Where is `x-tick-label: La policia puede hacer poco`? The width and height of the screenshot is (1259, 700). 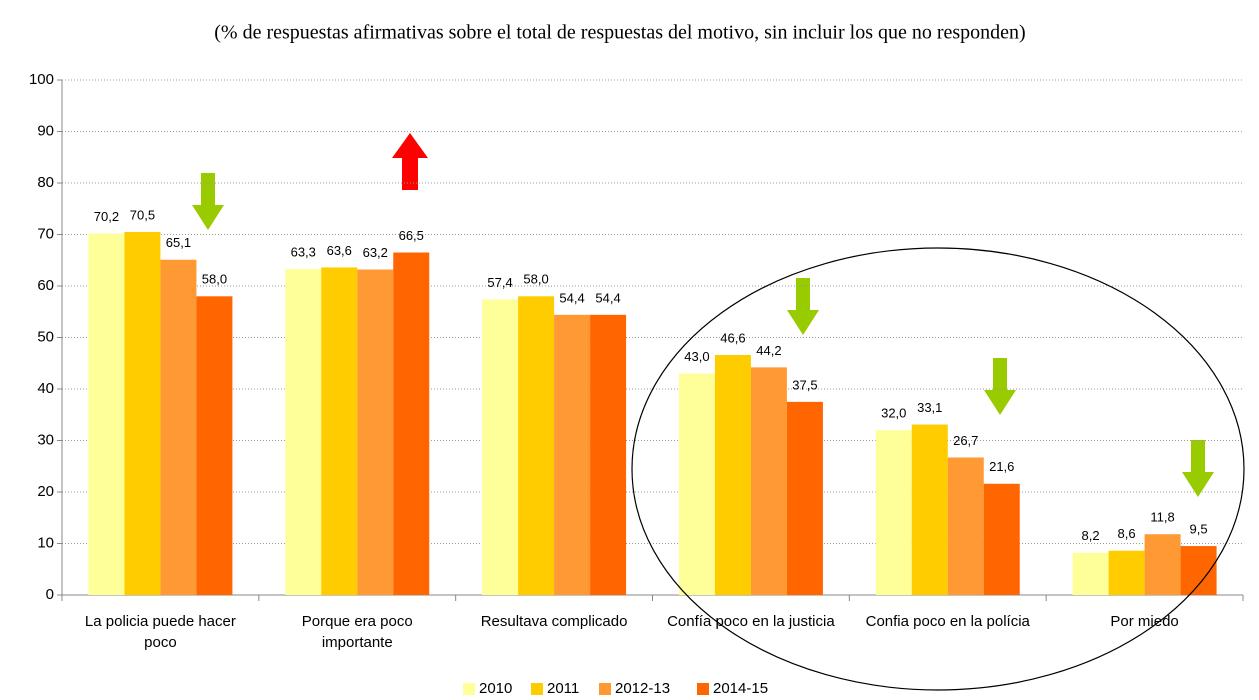
x-tick-label: La policia puede hacer poco is located at coordinates (160, 632).